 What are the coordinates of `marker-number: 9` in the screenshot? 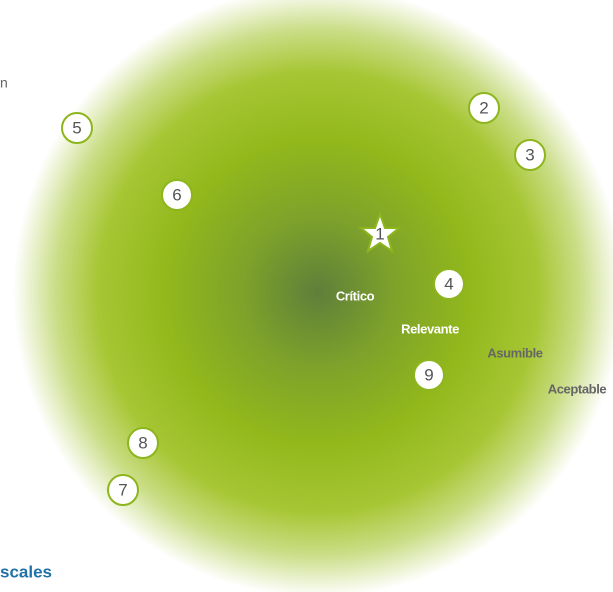 It's located at (428, 374).